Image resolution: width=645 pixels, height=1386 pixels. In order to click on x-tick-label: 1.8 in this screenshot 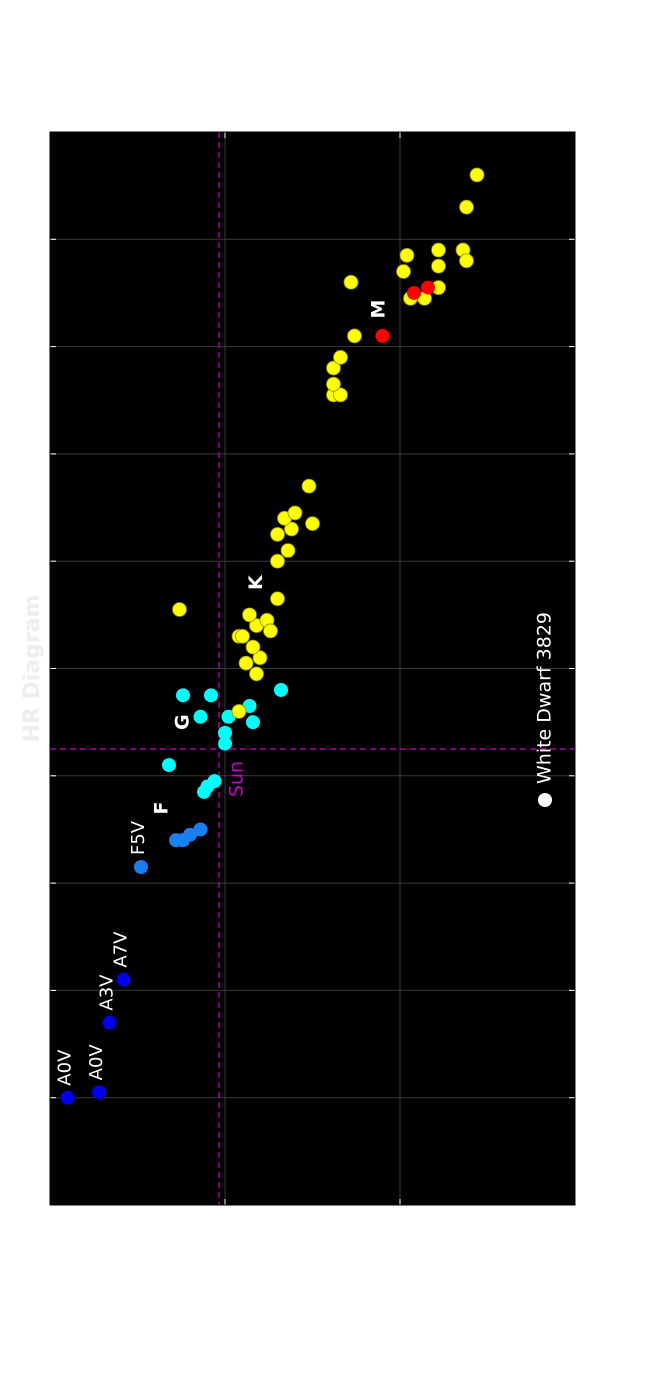, I will do `click(39, 132)`.